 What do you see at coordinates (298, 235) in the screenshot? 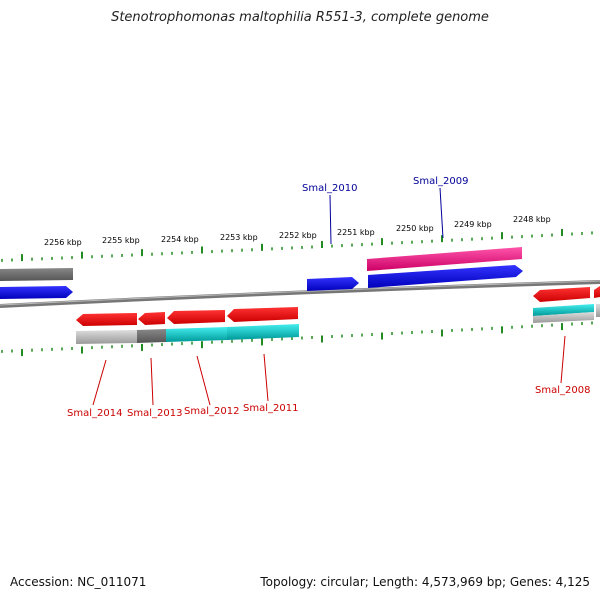
I see `tick-label: 2252 kbp` at bounding box center [298, 235].